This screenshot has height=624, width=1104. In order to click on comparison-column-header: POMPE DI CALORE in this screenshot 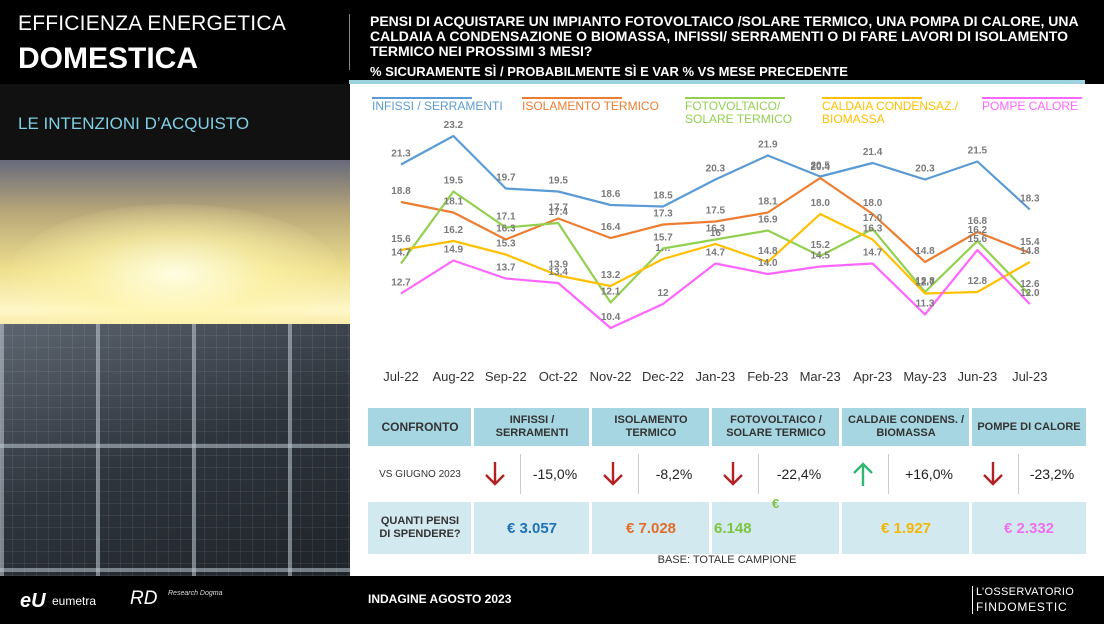, I will do `click(1029, 427)`.